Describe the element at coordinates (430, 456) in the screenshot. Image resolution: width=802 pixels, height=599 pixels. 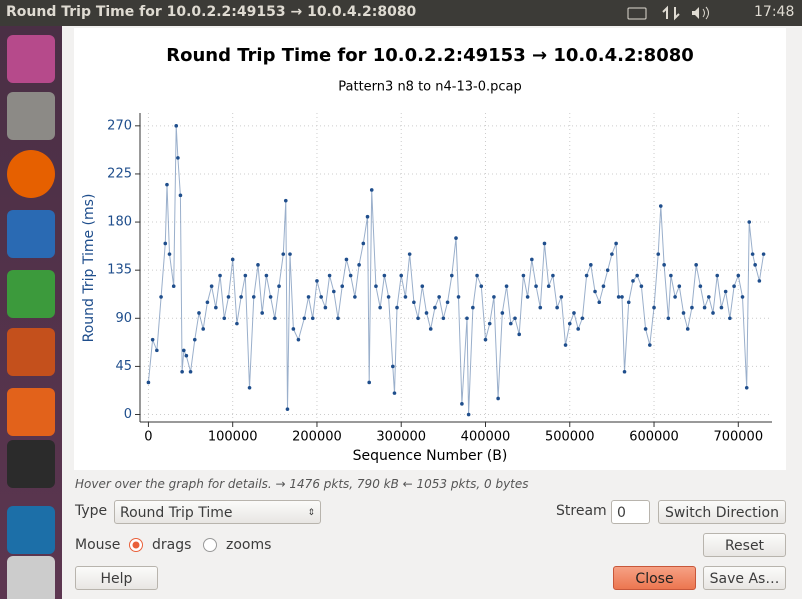
I see `x-axis-label: Sequence Number (B)` at that location.